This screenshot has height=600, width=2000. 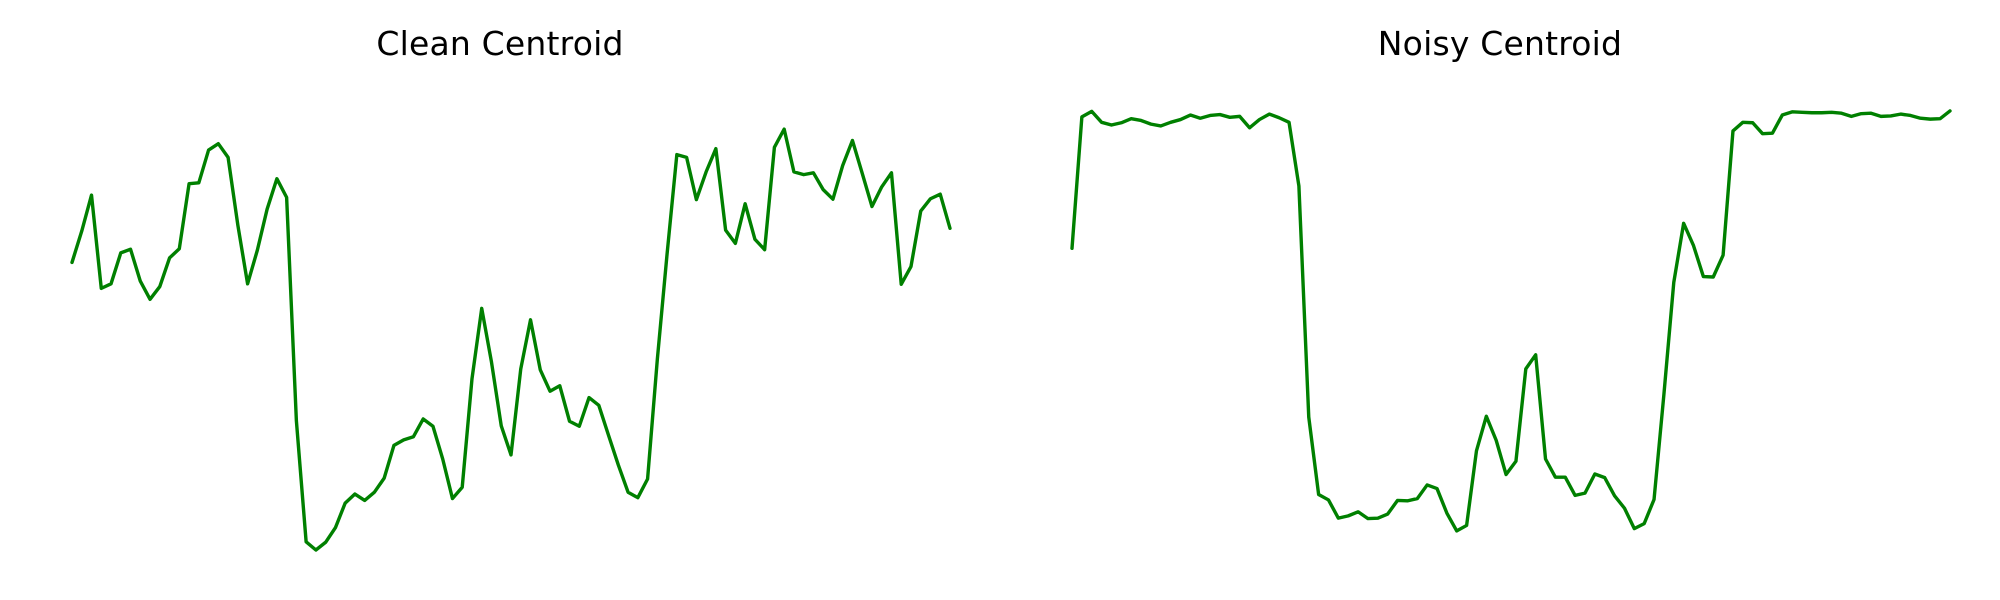 What do you see at coordinates (1500, 43) in the screenshot?
I see `chart-title-noisy: Noisy Centroid` at bounding box center [1500, 43].